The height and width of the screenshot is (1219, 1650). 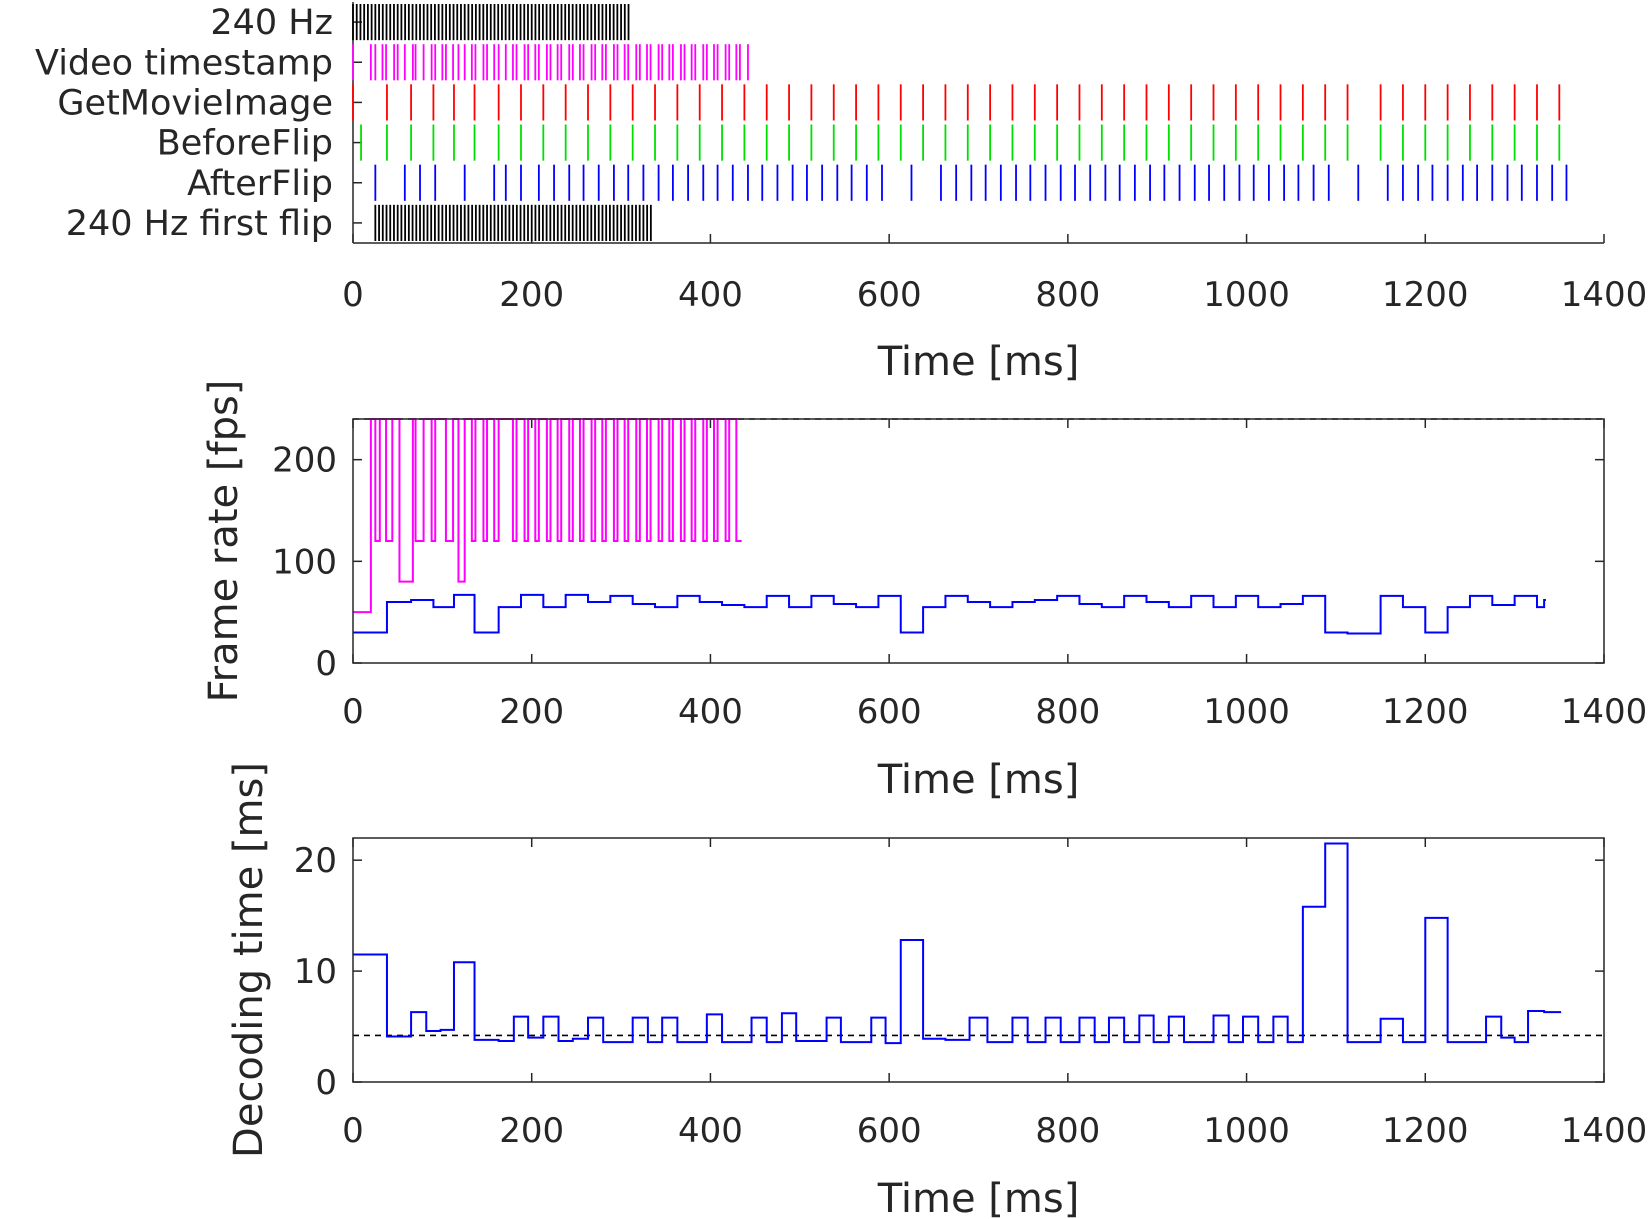 What do you see at coordinates (199, 224) in the screenshot?
I see `row-label: 240 Hz first flip` at bounding box center [199, 224].